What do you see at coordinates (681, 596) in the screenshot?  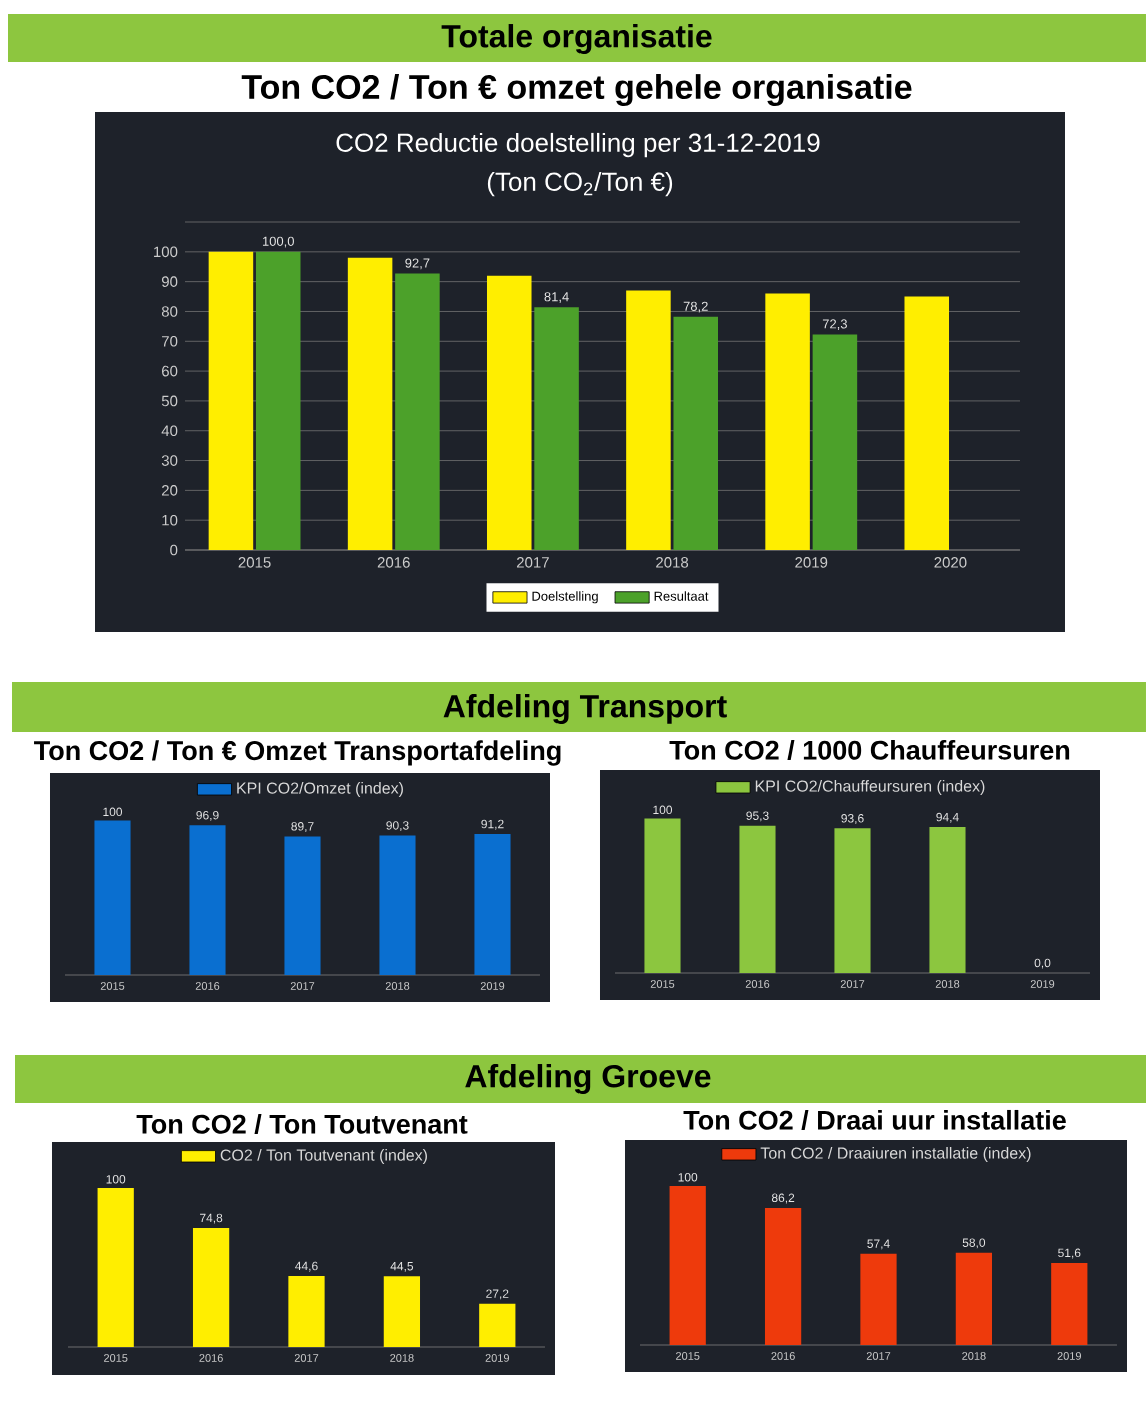 I see `legend-label: Resultaat` at bounding box center [681, 596].